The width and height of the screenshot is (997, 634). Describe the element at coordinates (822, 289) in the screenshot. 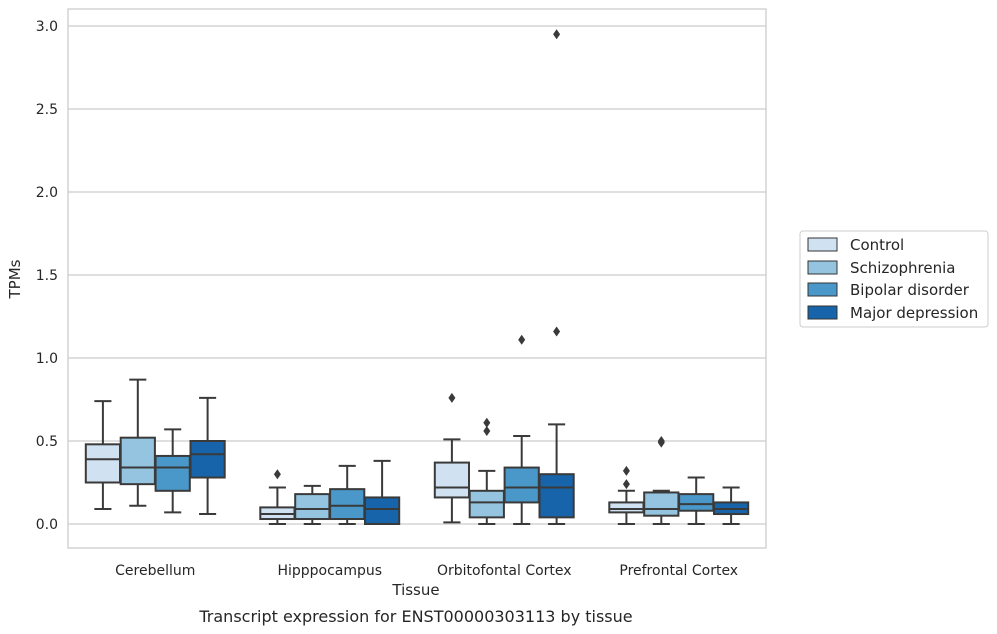

I see `legend-swatch-bipolar-disorder` at that location.